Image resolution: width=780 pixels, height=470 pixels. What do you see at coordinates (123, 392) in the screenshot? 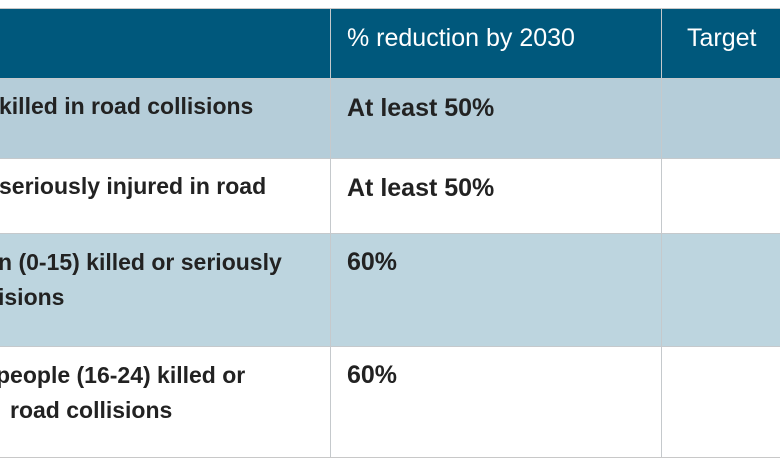
I see `measure-cell: people (16-24) killed or road collisions` at bounding box center [123, 392].